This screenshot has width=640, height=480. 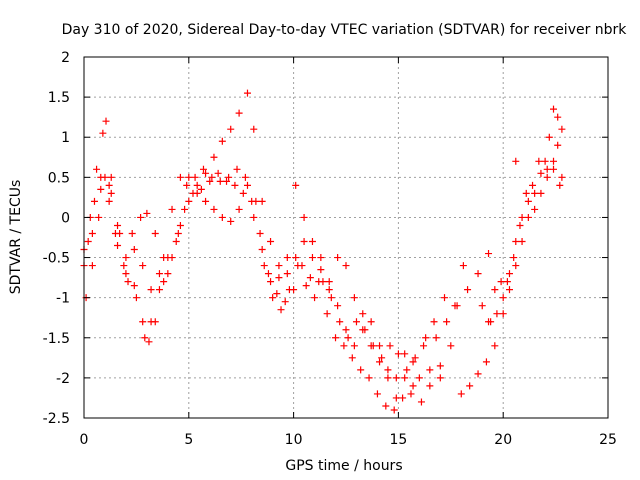 What do you see at coordinates (343, 466) in the screenshot?
I see `x-axis-label: GPS time / hours` at bounding box center [343, 466].